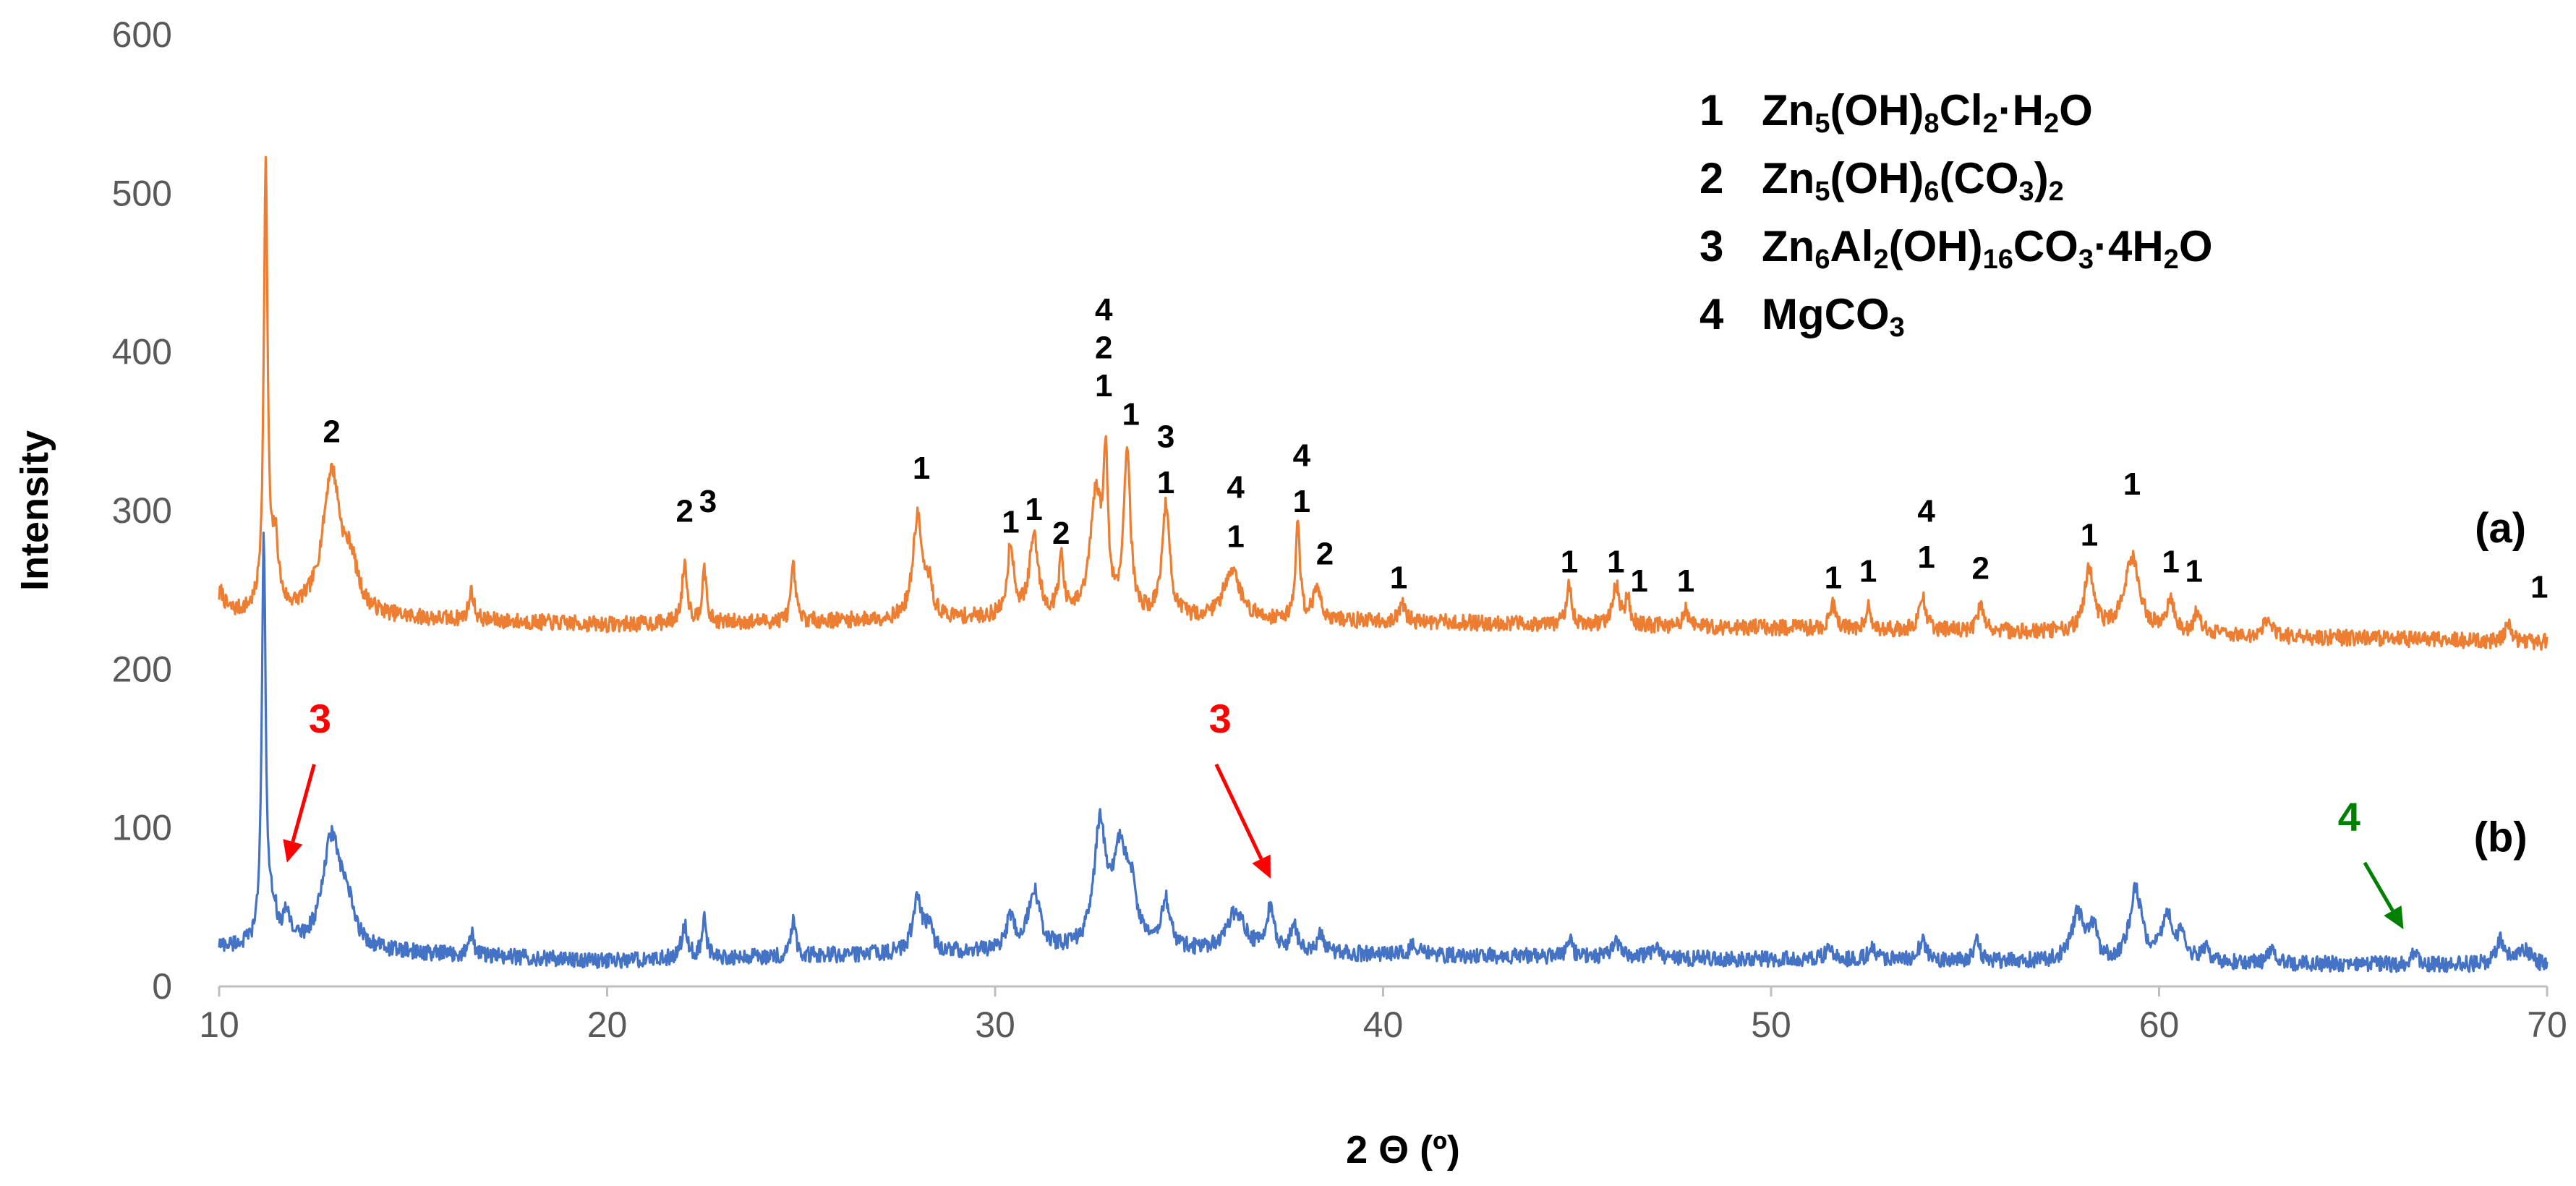 This screenshot has width=2576, height=1186. Describe the element at coordinates (2349, 817) in the screenshot. I see `annotation-label: 4` at that location.